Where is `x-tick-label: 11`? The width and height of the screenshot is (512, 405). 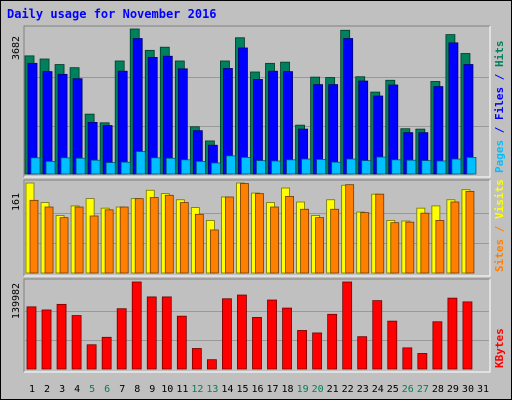
x-tick-label: 11 is located at coordinates (182, 389).